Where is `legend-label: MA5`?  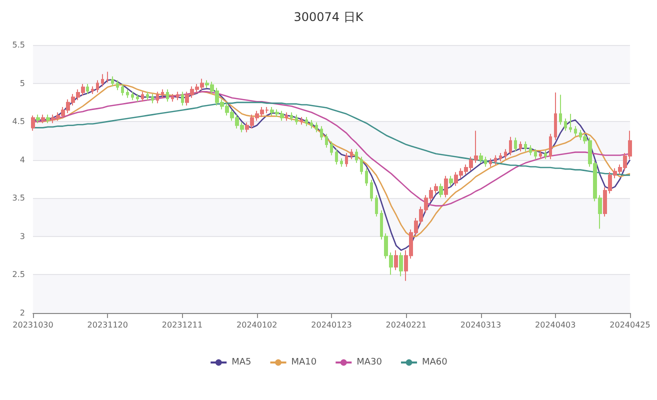 legend-label: MA5 is located at coordinates (242, 363).